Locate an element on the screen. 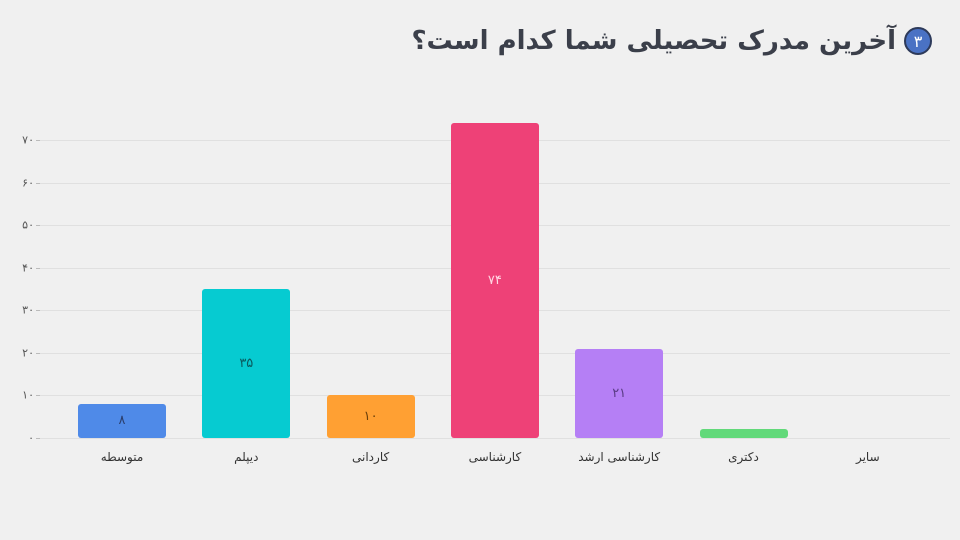  x-axis-label: کارشناسی is located at coordinates (495, 457).